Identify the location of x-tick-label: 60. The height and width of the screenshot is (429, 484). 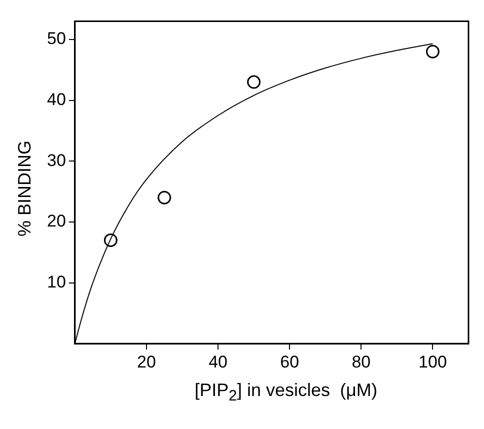
(290, 362).